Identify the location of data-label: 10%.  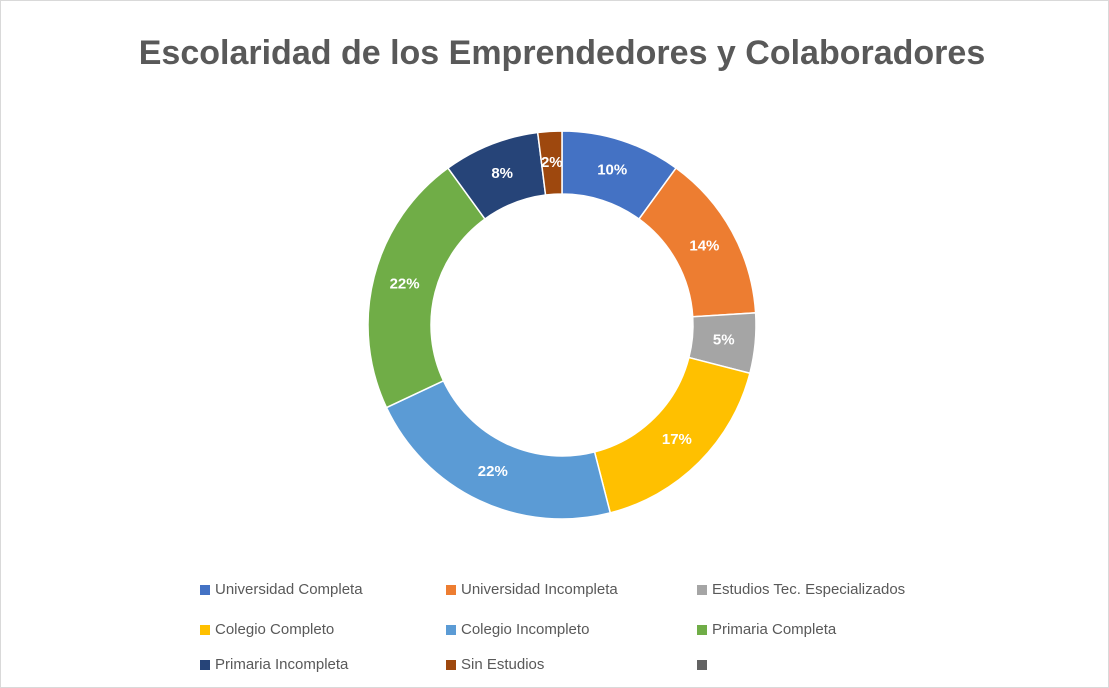
(612, 169).